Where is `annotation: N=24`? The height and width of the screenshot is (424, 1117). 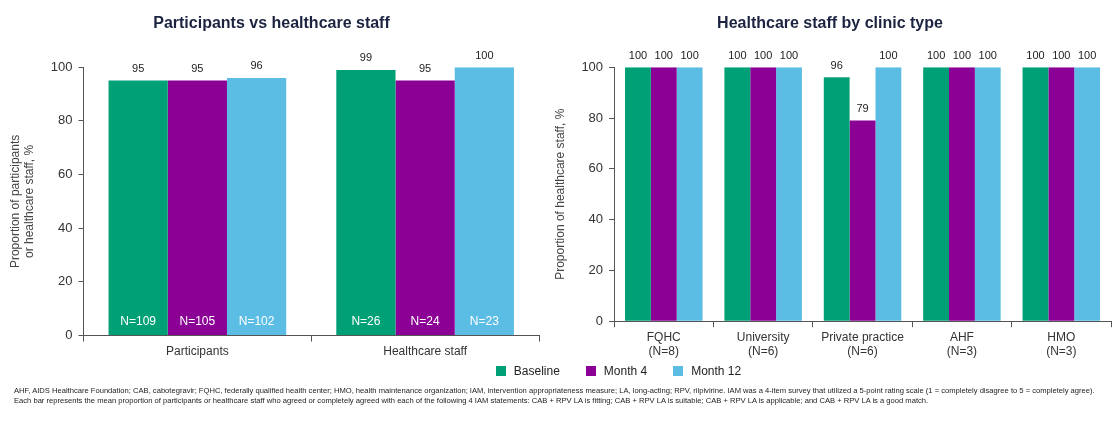
annotation: N=24 is located at coordinates (425, 320).